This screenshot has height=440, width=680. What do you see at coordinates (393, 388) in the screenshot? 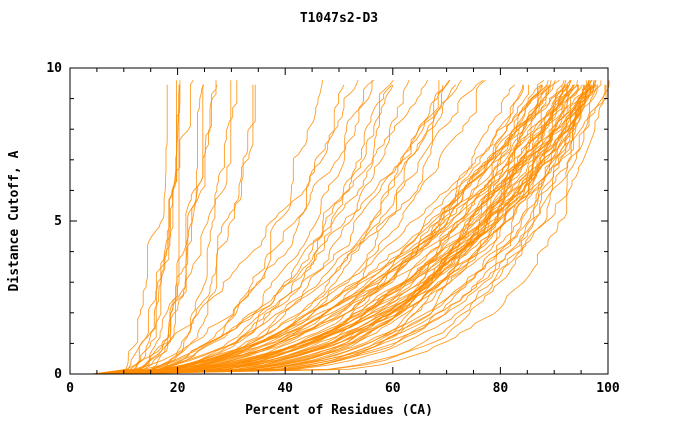
I see `x-tick-label: 60` at bounding box center [393, 388].